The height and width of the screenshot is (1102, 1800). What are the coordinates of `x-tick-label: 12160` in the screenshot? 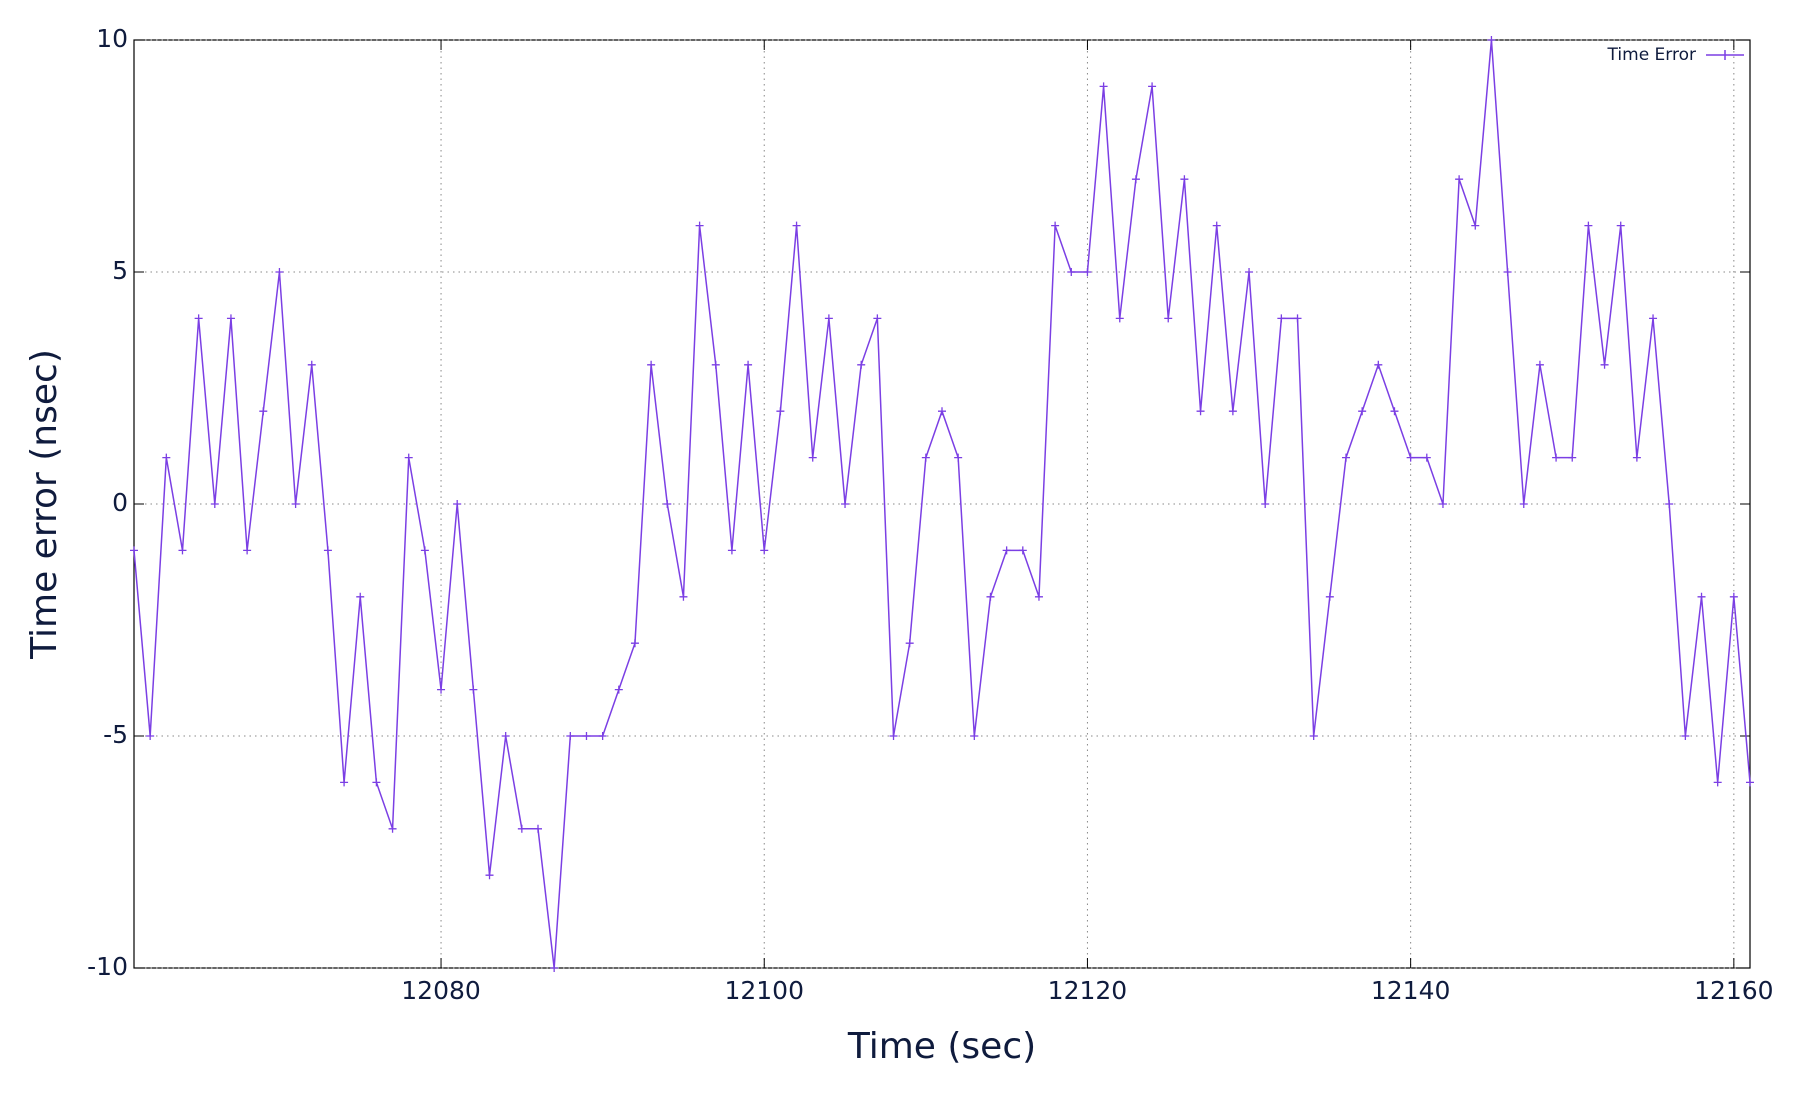 It's located at (1734, 990).